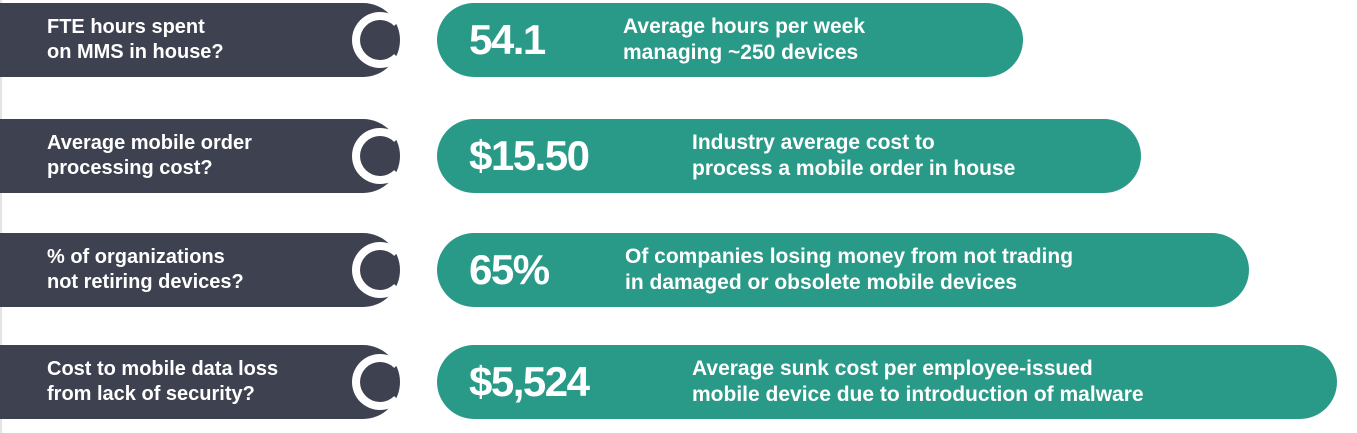  I want to click on question-tab: % of organizations not retiring devices?, so click(200, 270).